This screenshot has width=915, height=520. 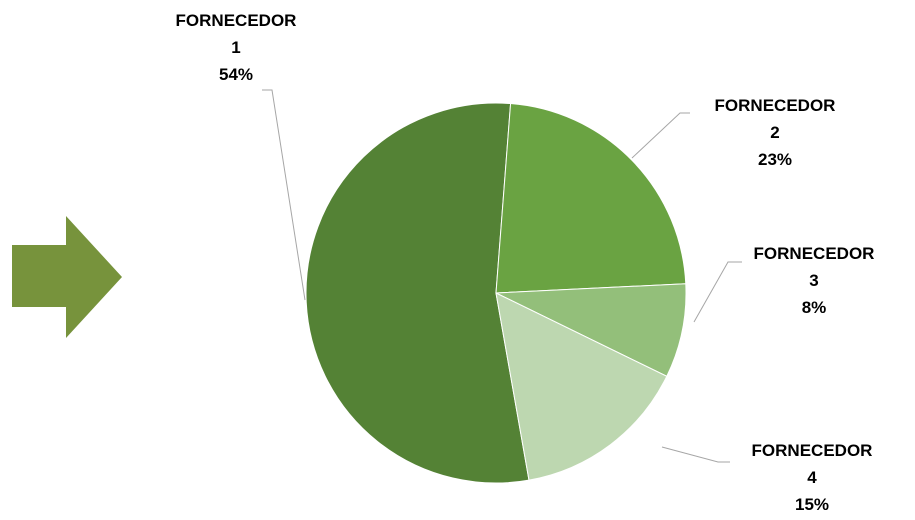 I want to click on slice-label: FORNECEDOR 2, so click(x=775, y=119).